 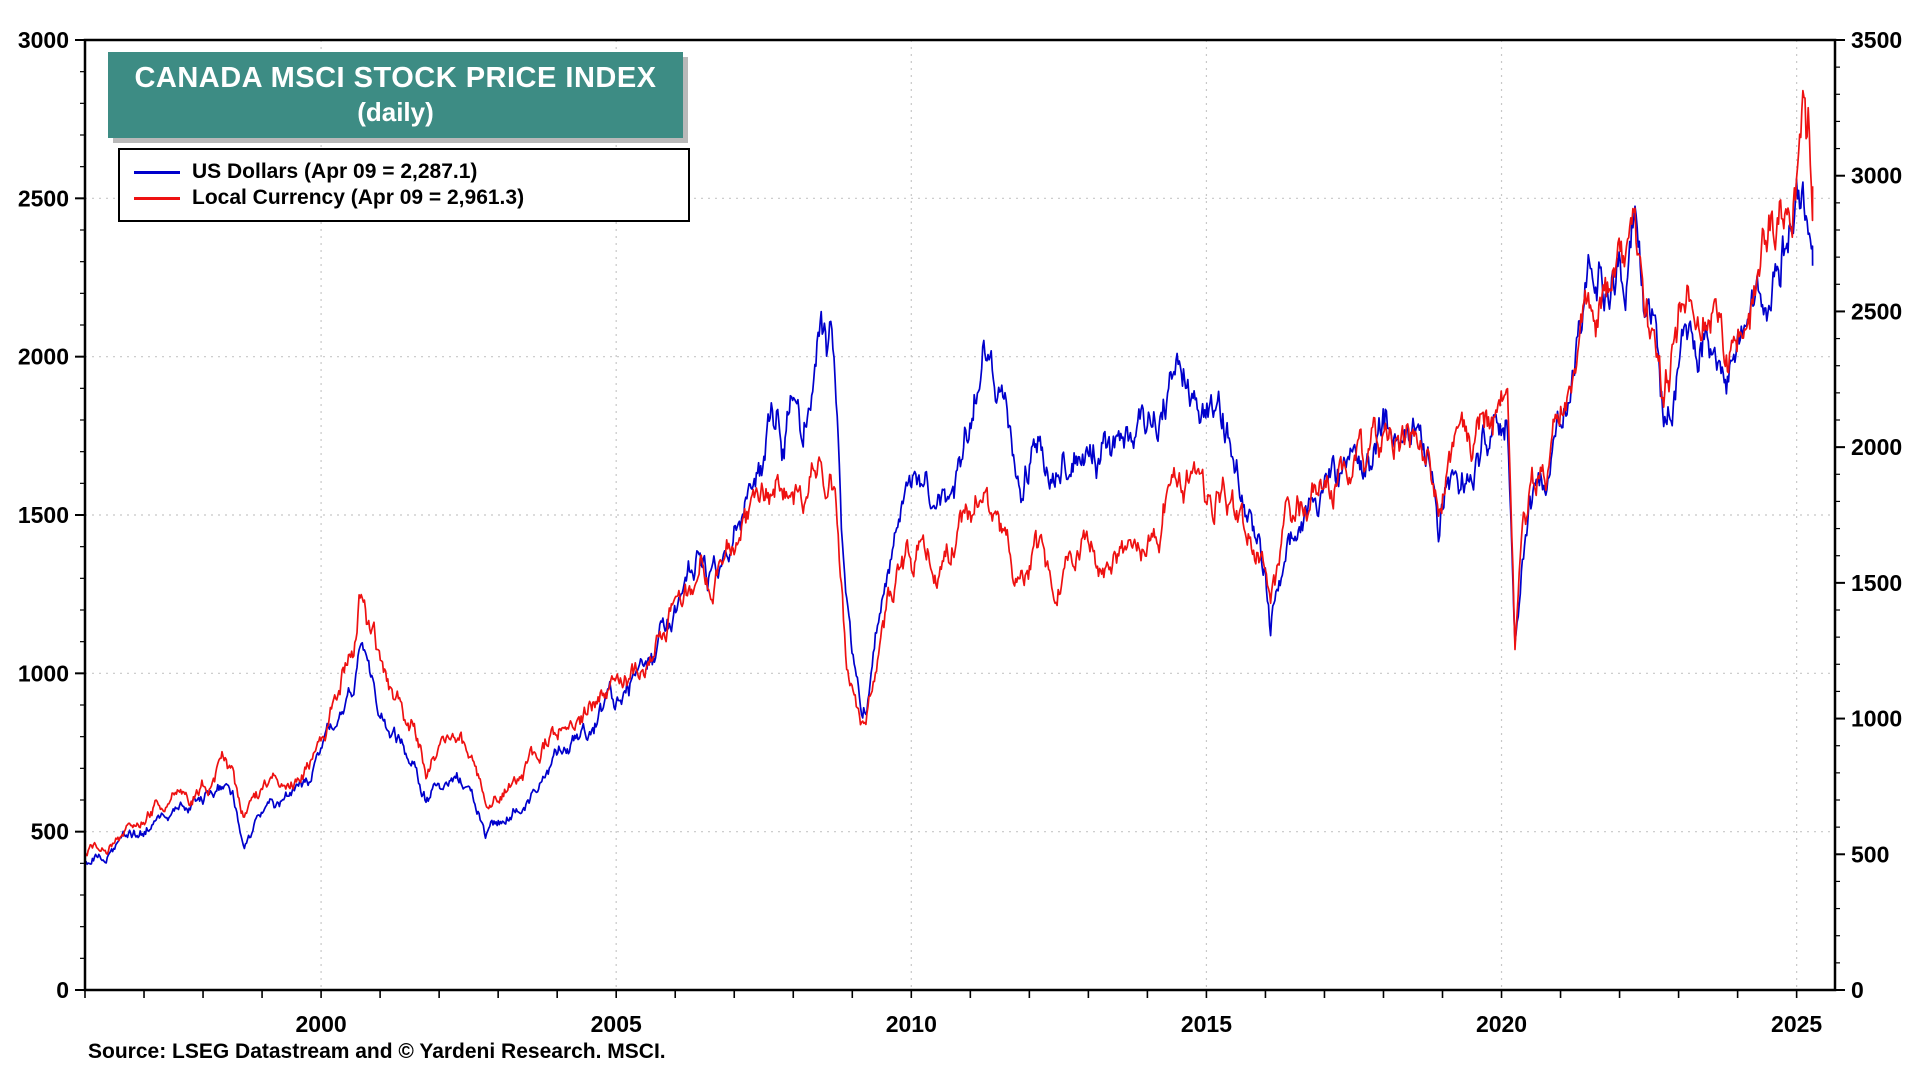 I want to click on legend-row-us-dollars: US Dollars (Apr 09 = 2,287.1), so click(x=404, y=172).